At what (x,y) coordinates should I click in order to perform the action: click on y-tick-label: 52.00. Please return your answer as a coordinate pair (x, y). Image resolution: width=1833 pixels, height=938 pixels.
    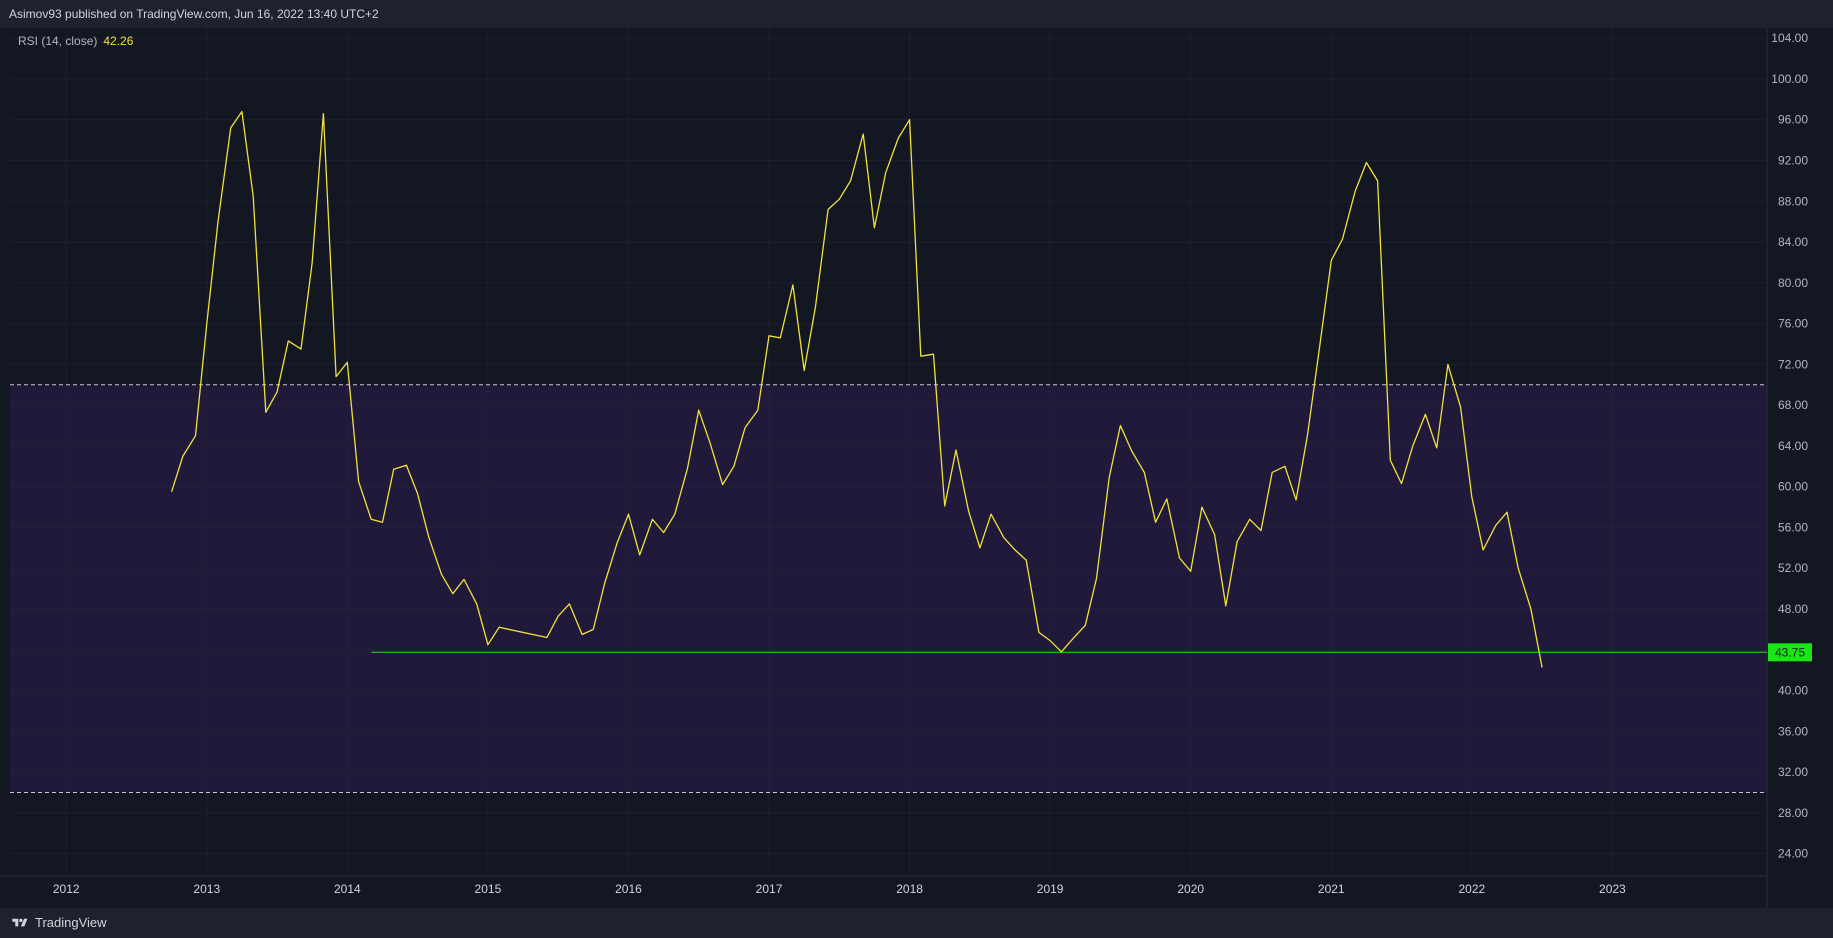
    Looking at the image, I should click on (1793, 568).